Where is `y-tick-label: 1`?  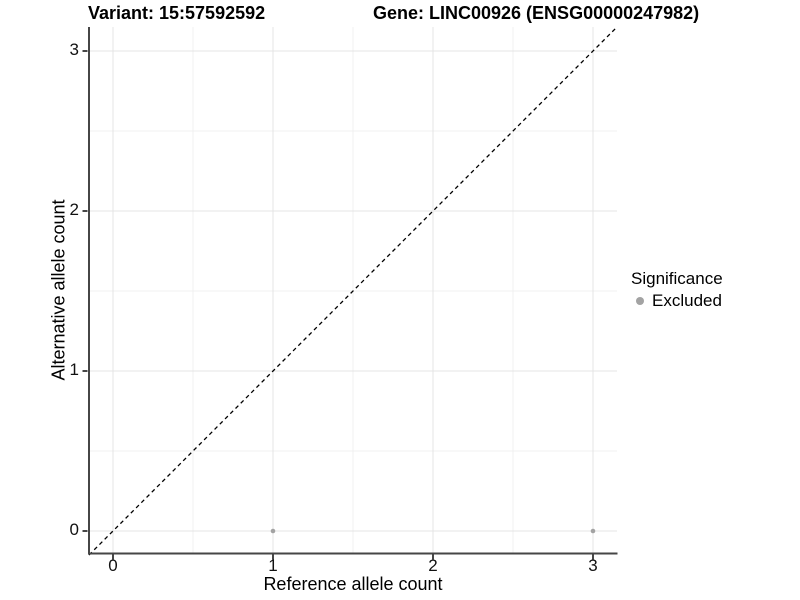 y-tick-label: 1 is located at coordinates (74, 369).